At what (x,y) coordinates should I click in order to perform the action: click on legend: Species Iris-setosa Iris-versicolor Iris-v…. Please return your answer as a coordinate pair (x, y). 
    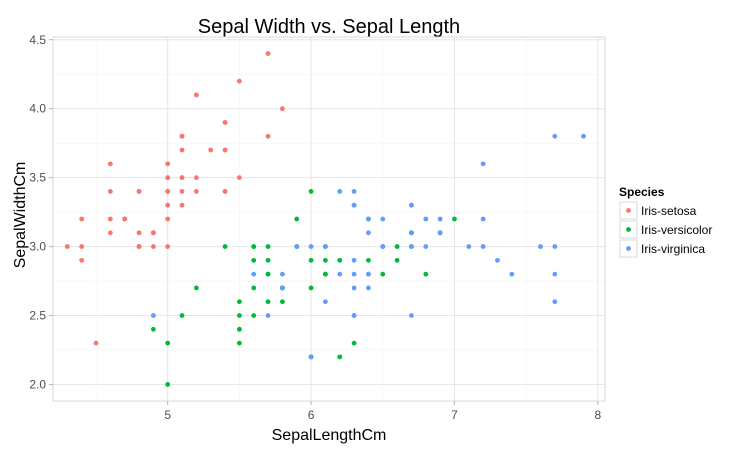
    Looking at the image, I should click on (665, 221).